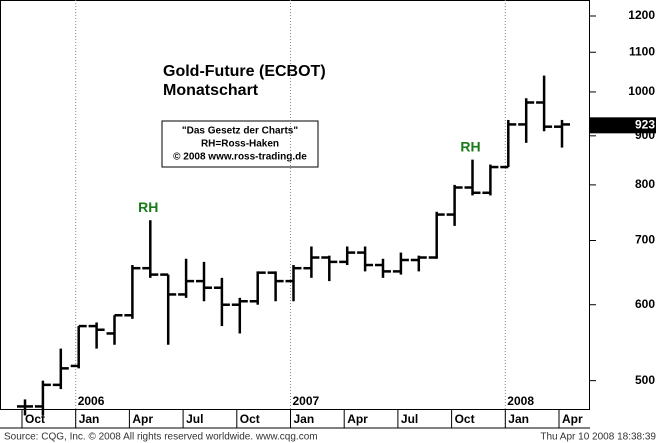 This screenshot has height=443, width=660. Describe the element at coordinates (641, 91) in the screenshot. I see `y-tick-label: 1000` at that location.